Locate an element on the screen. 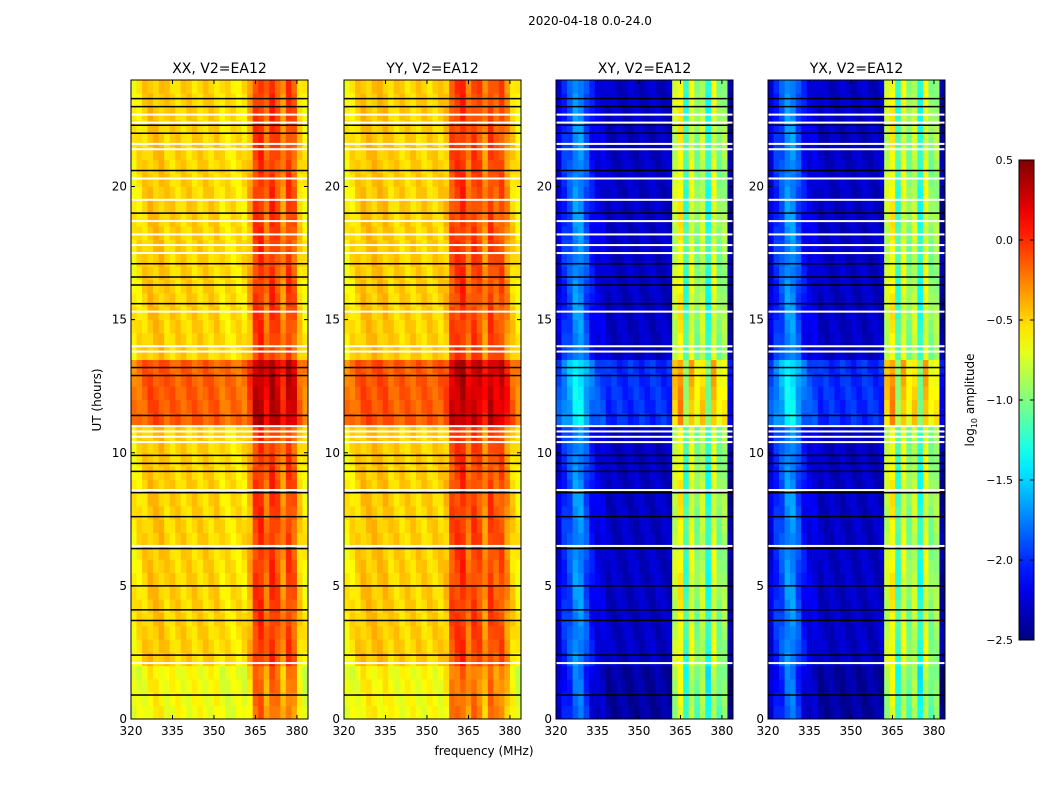  x-tick-label: 380 is located at coordinates (721, 731).